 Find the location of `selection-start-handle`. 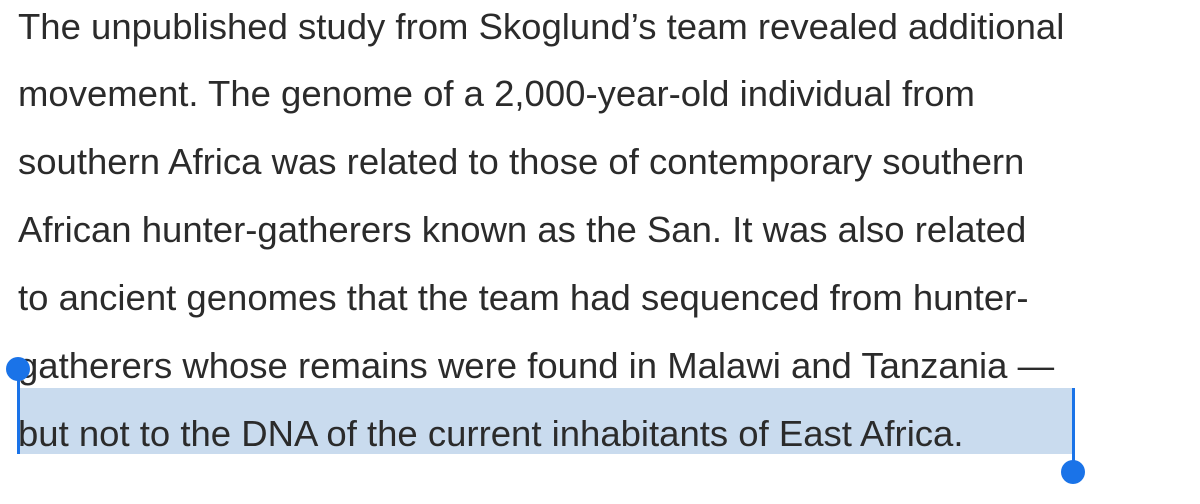

selection-start-handle is located at coordinates (18, 369).